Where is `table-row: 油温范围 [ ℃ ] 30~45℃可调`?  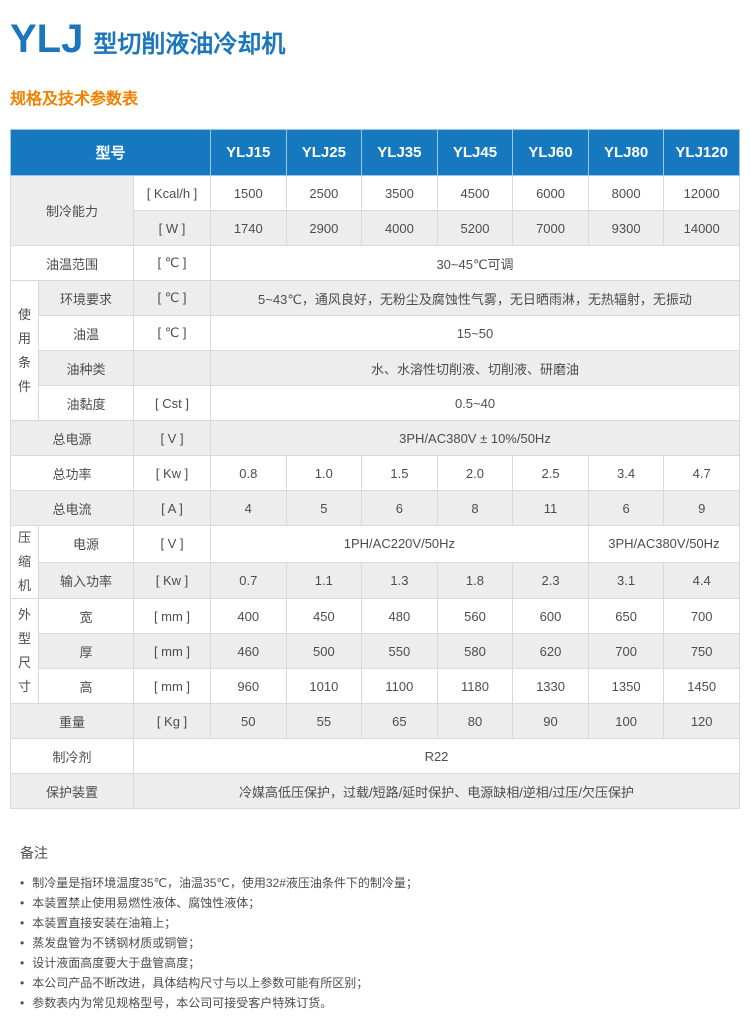 table-row: 油温范围 [ ℃ ] 30~45℃可调 is located at coordinates (375, 263).